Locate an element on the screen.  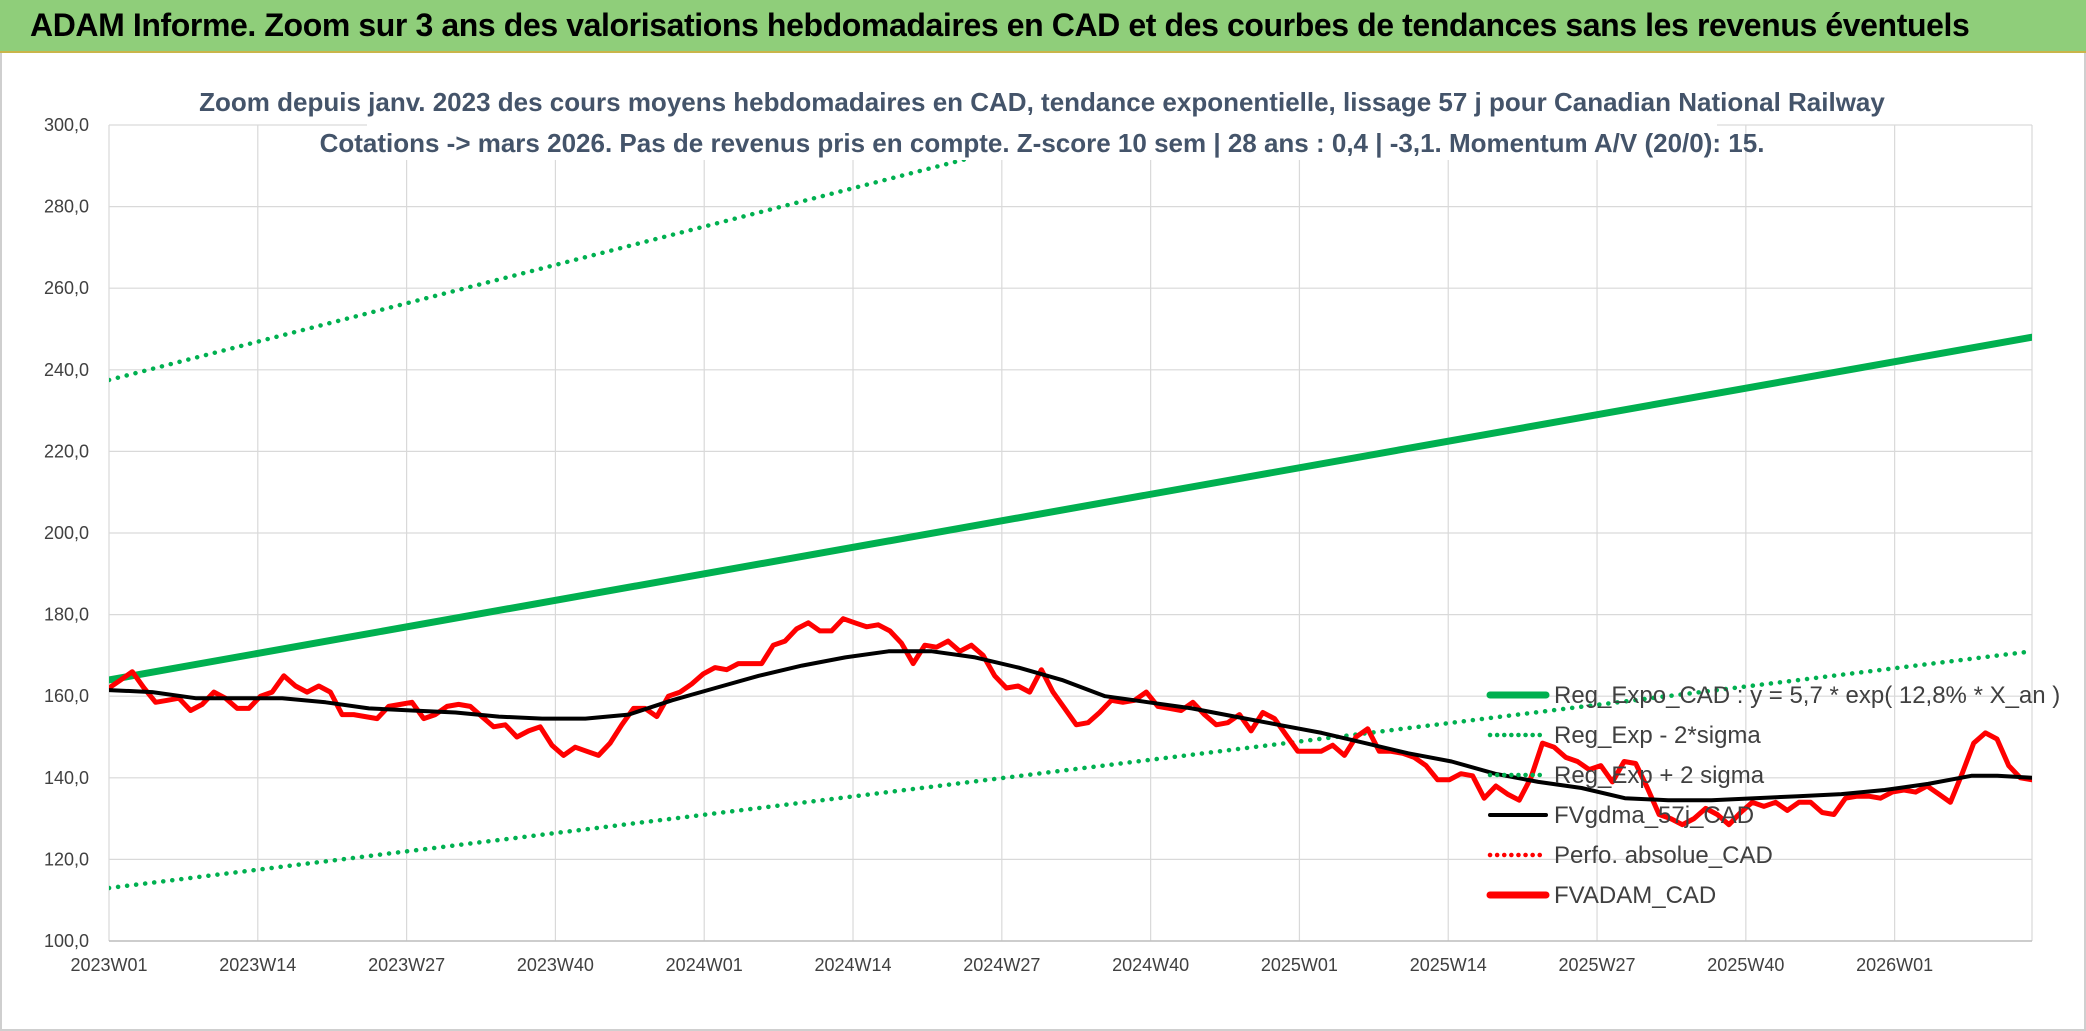
y-tick-label: 180,0 is located at coordinates (66, 615).